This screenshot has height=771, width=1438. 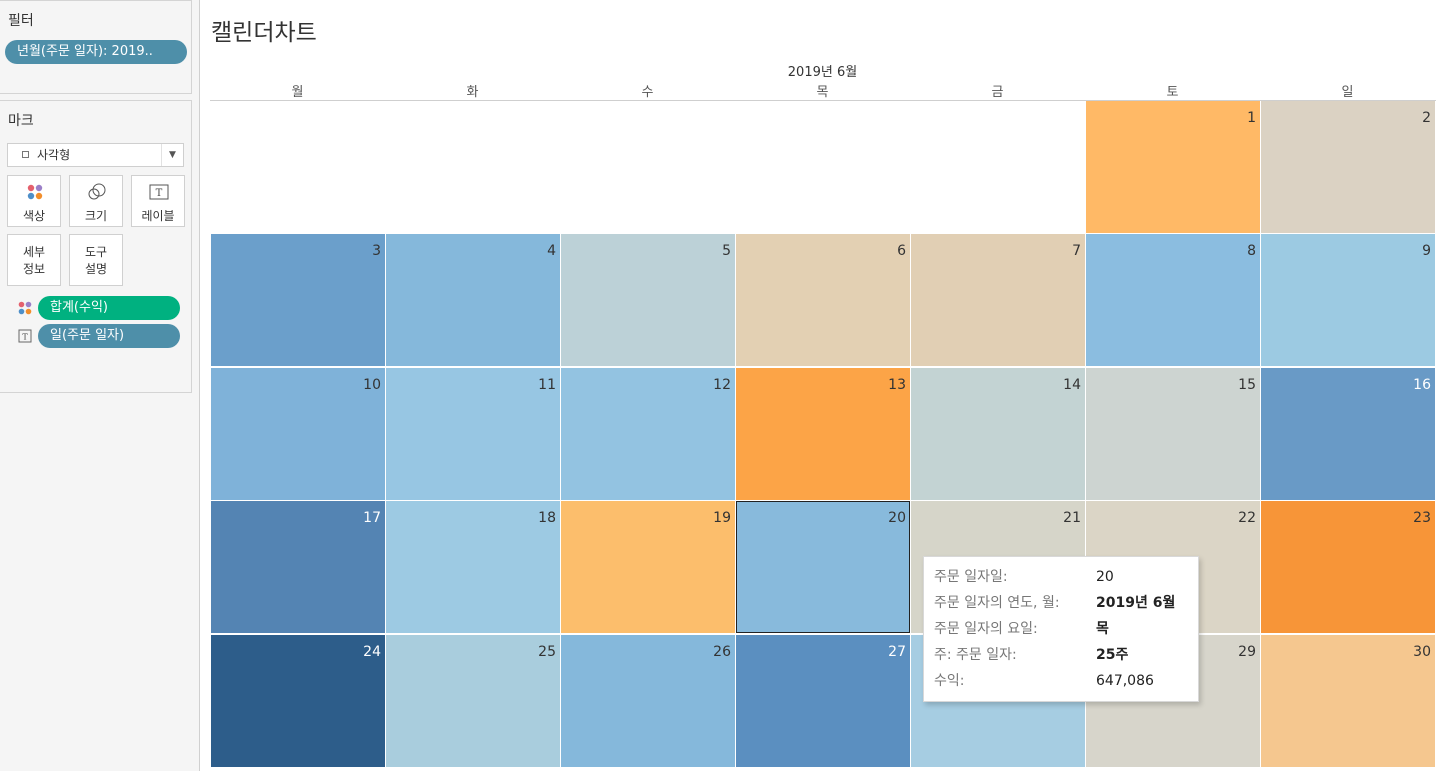 What do you see at coordinates (1426, 251) in the screenshot?
I see `calendar-day-number: 9` at bounding box center [1426, 251].